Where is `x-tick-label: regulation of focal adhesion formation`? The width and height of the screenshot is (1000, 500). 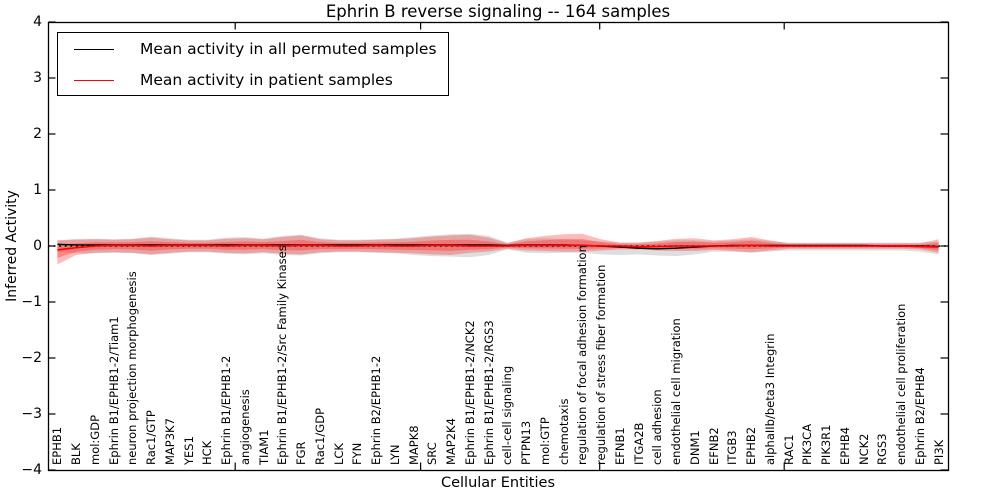
x-tick-label: regulation of focal adhesion formation is located at coordinates (582, 355).